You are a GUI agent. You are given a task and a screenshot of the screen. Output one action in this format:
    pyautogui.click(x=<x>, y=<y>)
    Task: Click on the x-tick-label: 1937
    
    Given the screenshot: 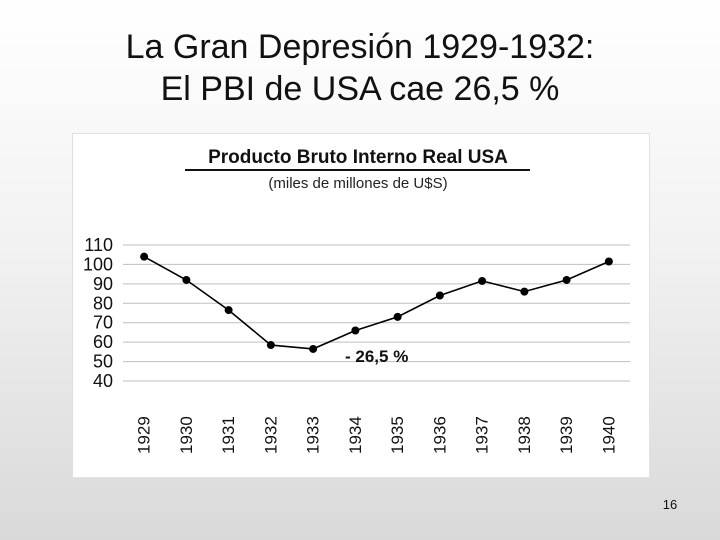 What is the action you would take?
    pyautogui.click(x=482, y=435)
    